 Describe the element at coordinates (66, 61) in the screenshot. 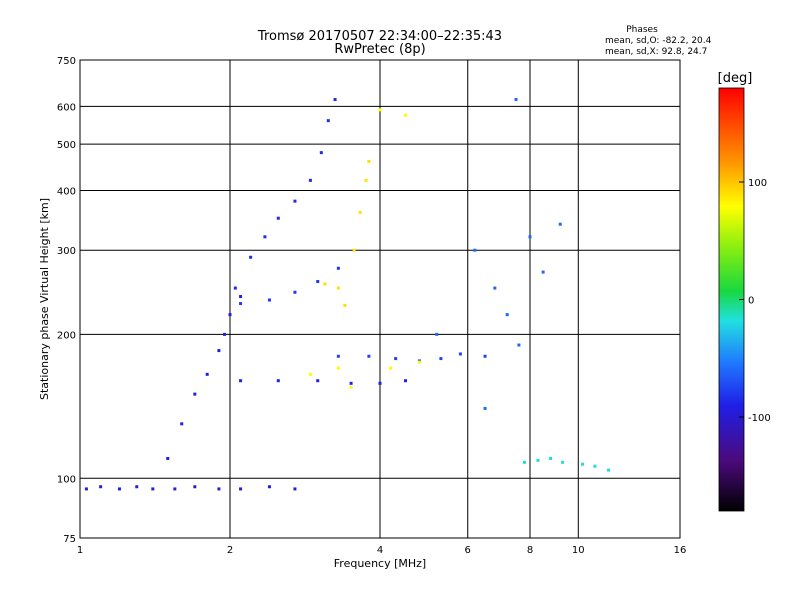

I see `y-tick-label: 750` at that location.